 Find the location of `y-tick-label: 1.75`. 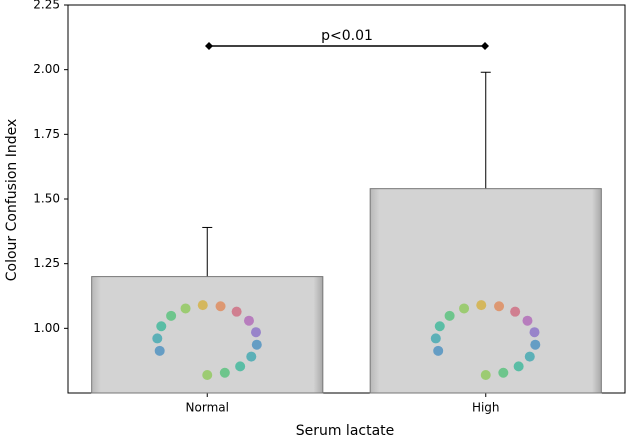

y-tick-label: 1.75 is located at coordinates (46, 134).